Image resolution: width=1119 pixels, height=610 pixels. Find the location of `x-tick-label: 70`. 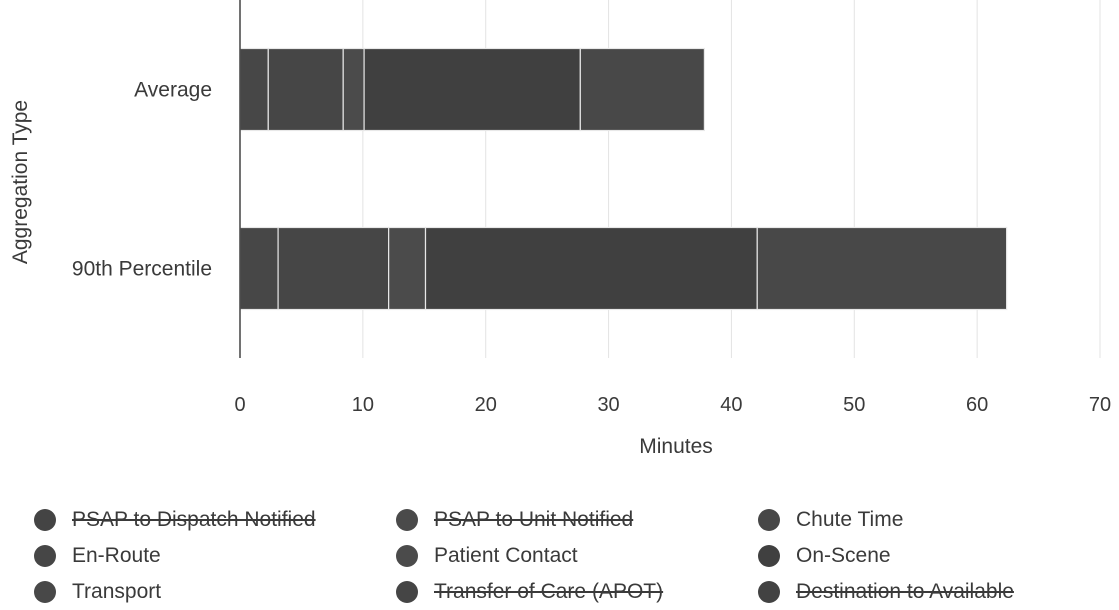

x-tick-label: 70 is located at coordinates (1100, 405).